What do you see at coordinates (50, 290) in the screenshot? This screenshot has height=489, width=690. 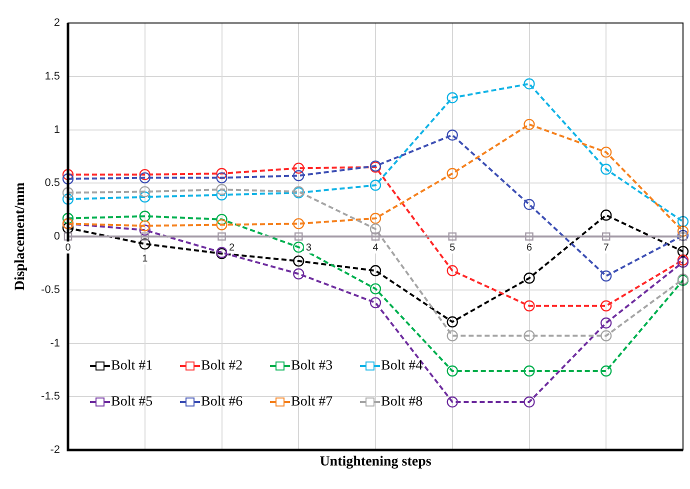 I see `y-tick-label: -0.5` at bounding box center [50, 290].